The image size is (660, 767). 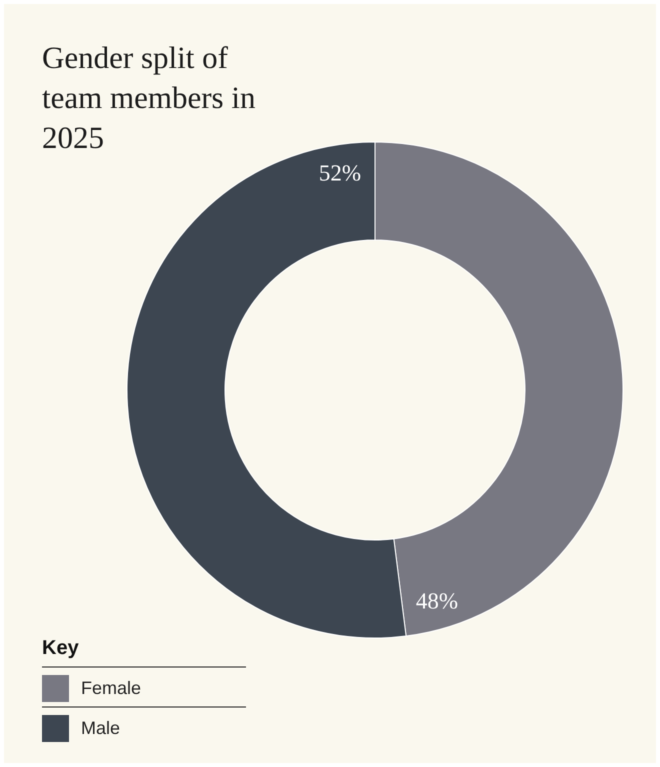 What do you see at coordinates (111, 688) in the screenshot?
I see `legend-label: Female` at bounding box center [111, 688].